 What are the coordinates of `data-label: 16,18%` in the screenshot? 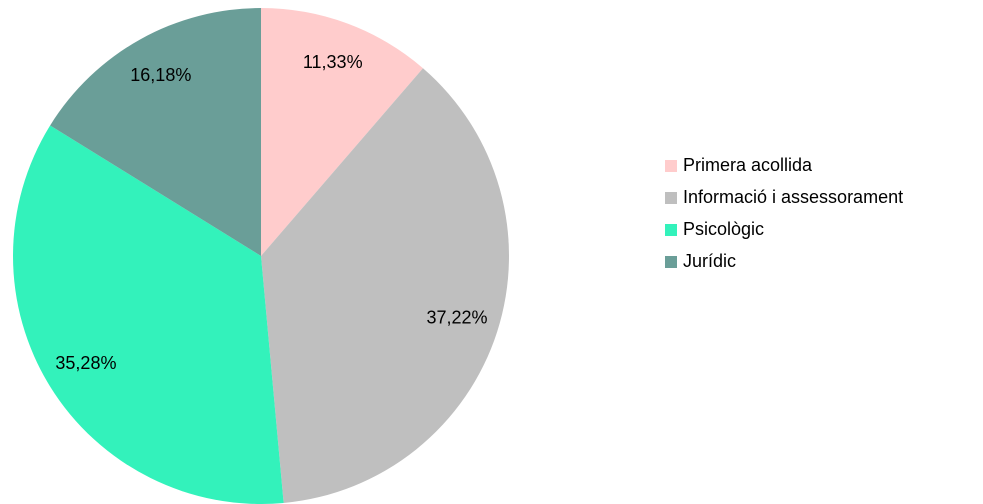 It's located at (160, 75).